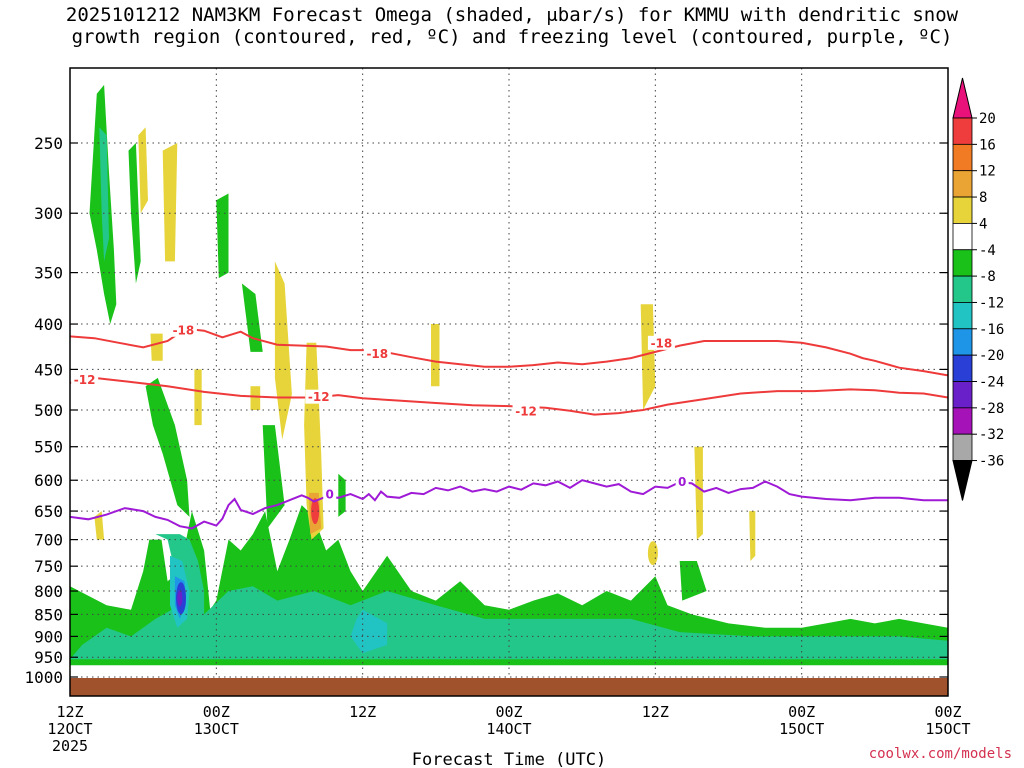 The image size is (1024, 768). What do you see at coordinates (991, 303) in the screenshot?
I see `colorbar-label-7: -12` at bounding box center [991, 303].